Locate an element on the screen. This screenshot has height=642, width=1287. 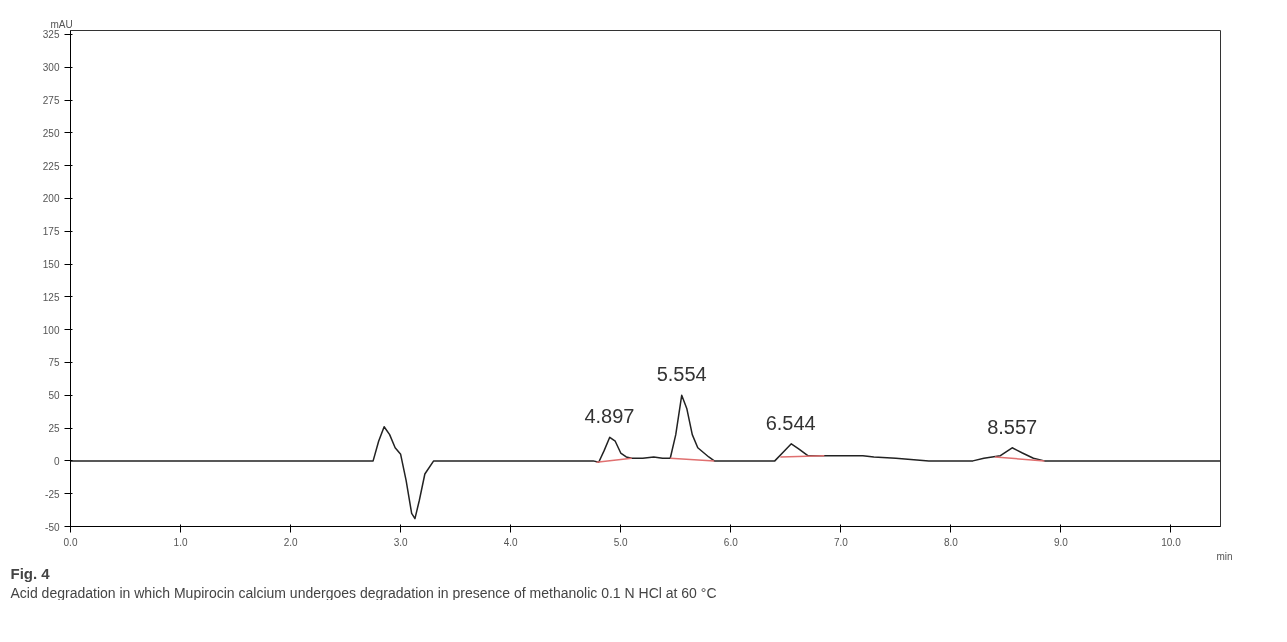
x-tick-label: 5.0 is located at coordinates (621, 542).